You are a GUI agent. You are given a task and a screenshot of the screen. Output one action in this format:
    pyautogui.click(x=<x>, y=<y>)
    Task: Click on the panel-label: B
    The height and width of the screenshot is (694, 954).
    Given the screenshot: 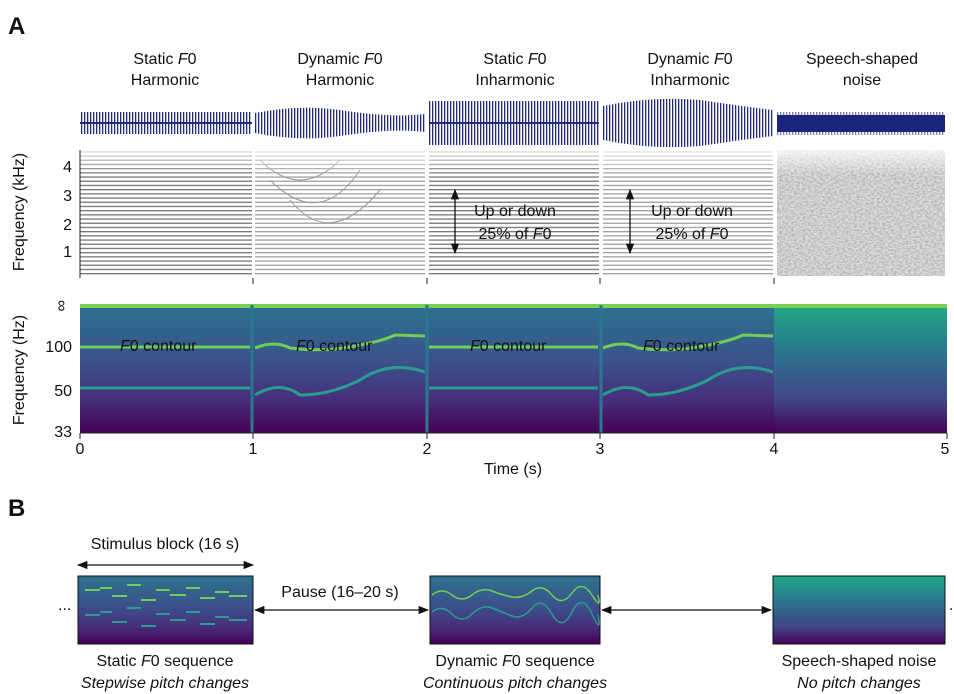 What is the action you would take?
    pyautogui.click(x=16, y=508)
    